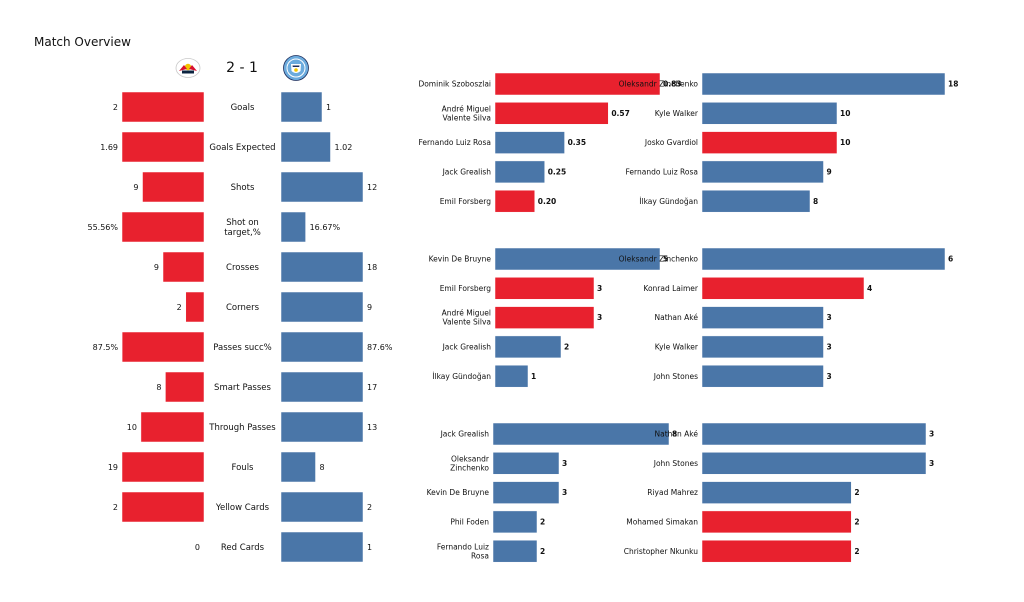  Describe the element at coordinates (372, 187) in the screenshot. I see `away-value-label: 12` at that location.